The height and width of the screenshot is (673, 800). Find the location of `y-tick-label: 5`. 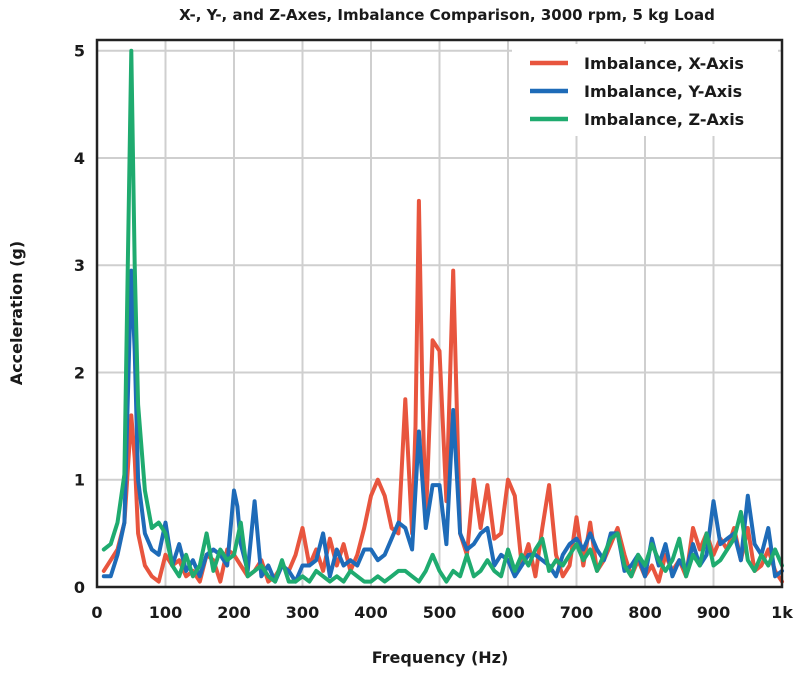

y-tick-label: 5 is located at coordinates (79, 51).